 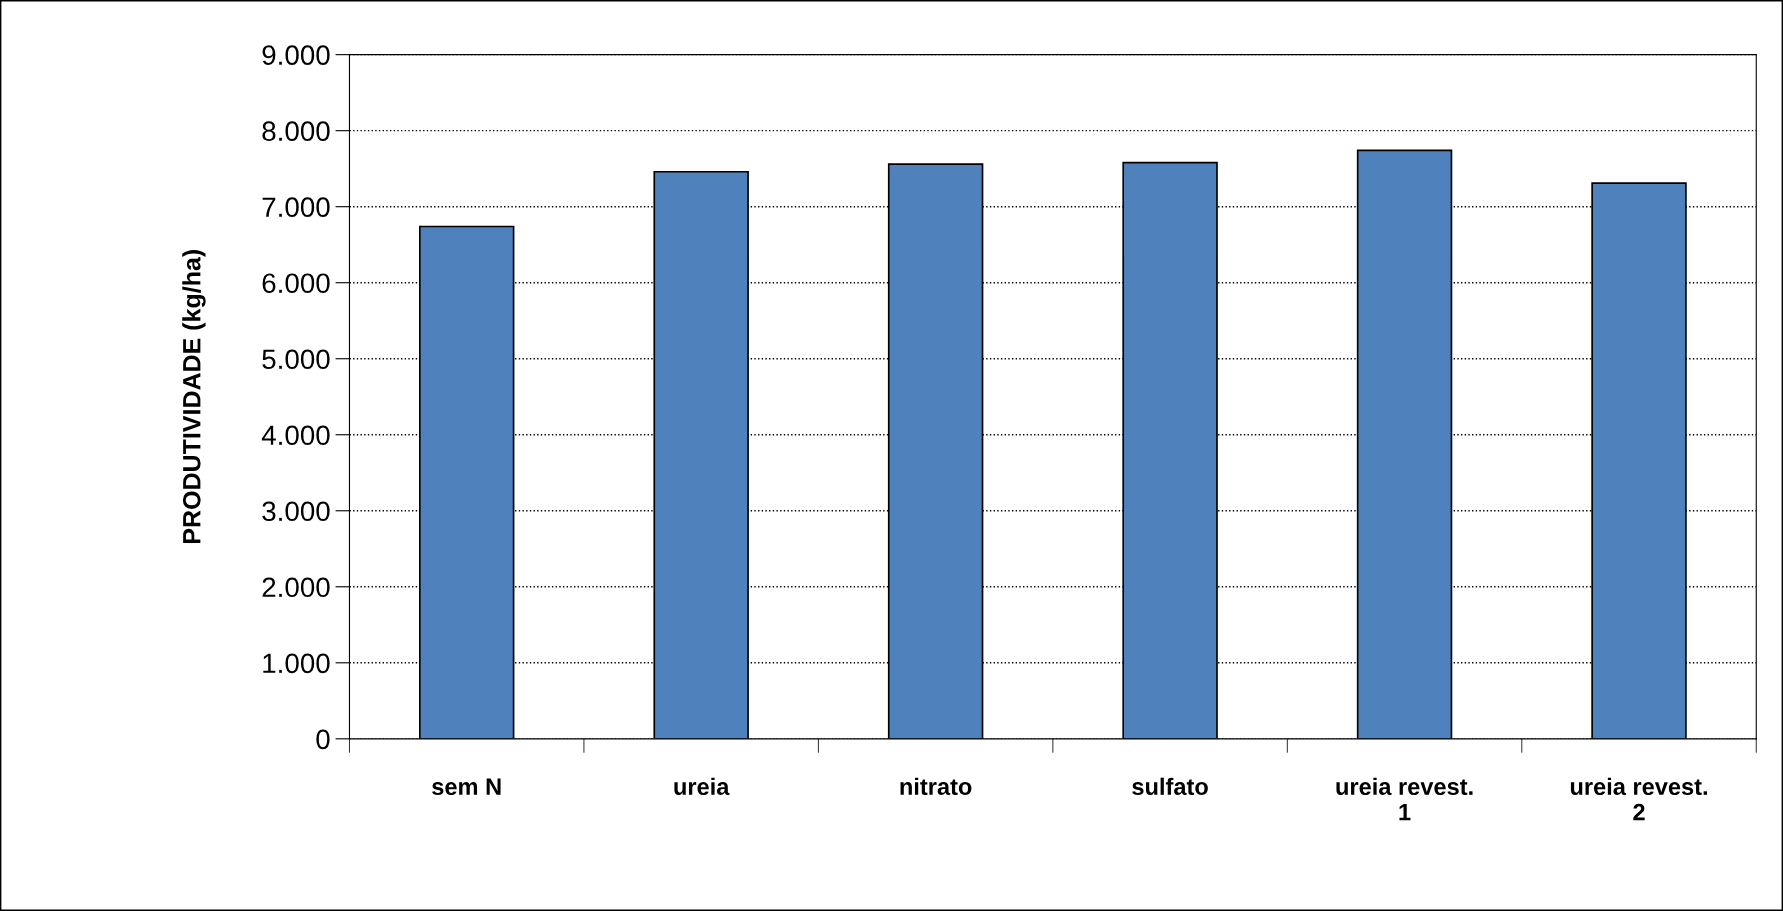 I want to click on x-tick-label: ureia revest. 1, so click(x=1404, y=799).